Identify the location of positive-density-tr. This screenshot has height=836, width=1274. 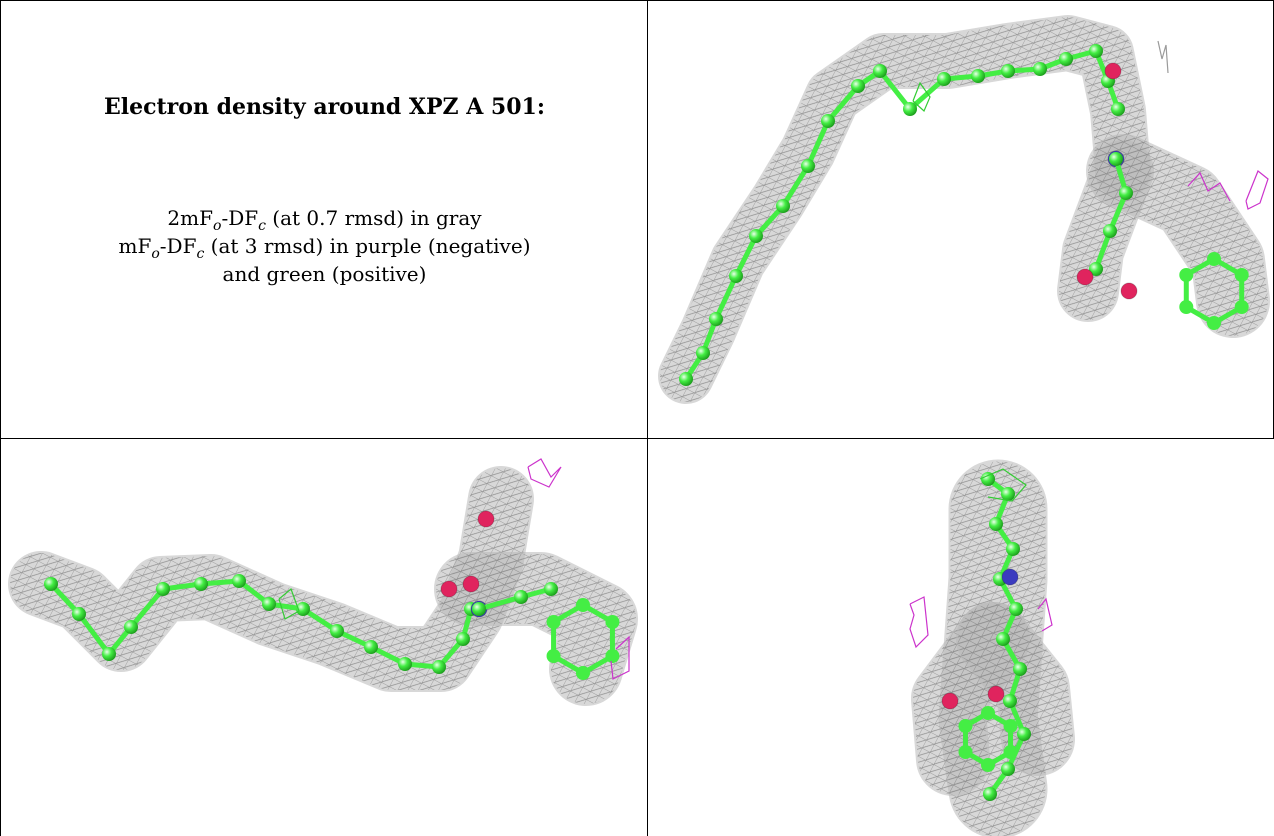
(921, 97).